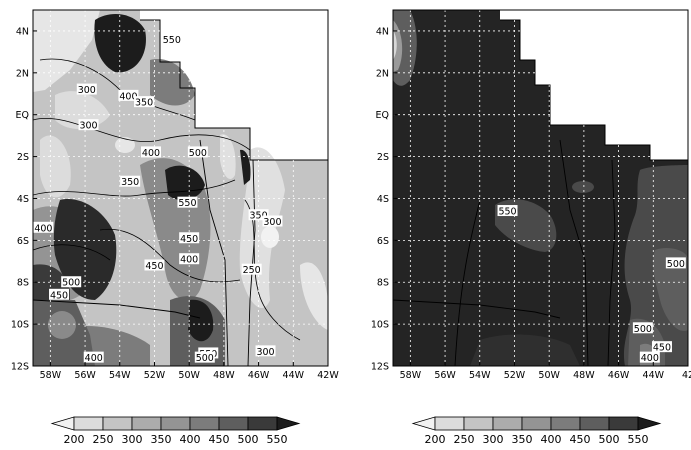  What do you see at coordinates (638, 439) in the screenshot?
I see `colorbar-label: 550` at bounding box center [638, 439].